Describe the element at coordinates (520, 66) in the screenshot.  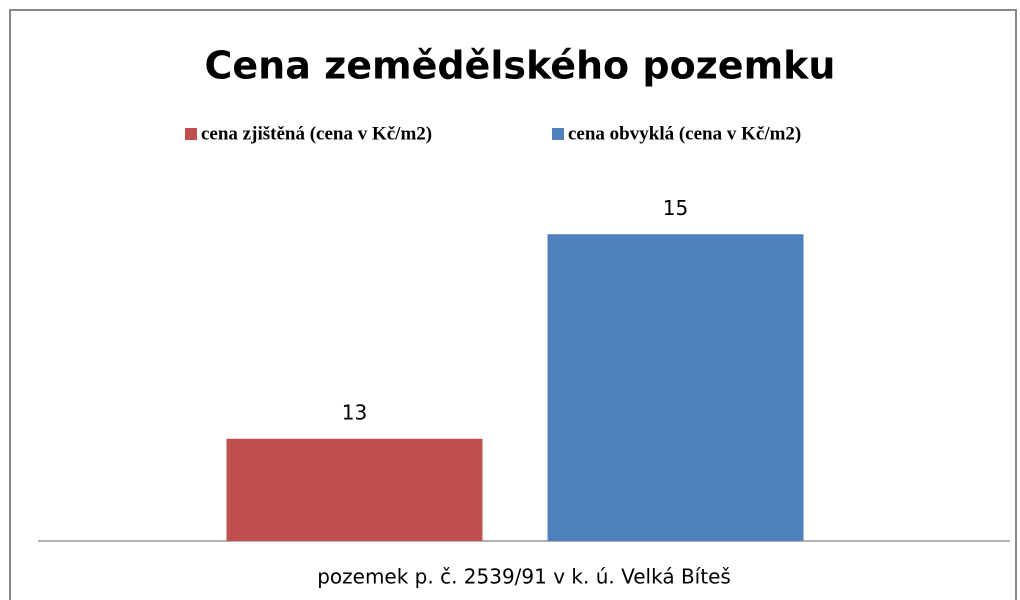
I see `chart-title: Cena zemědělského pozemku` at that location.